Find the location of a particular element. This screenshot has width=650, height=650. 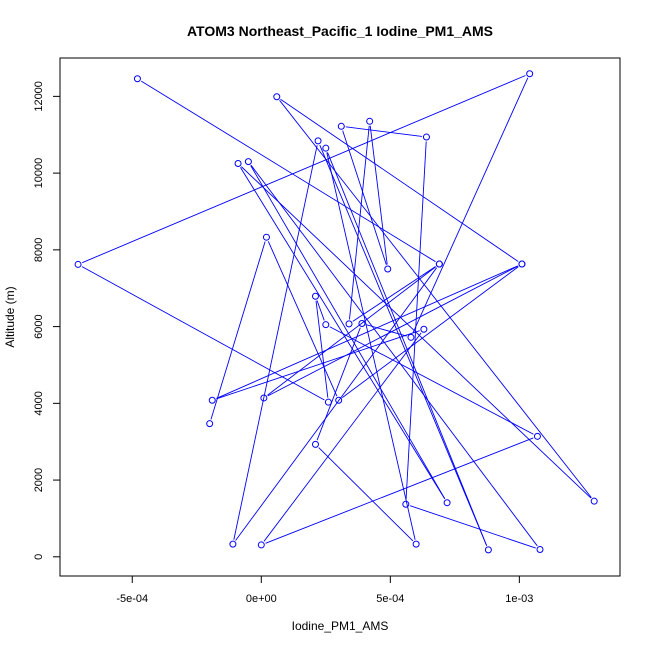

x-tick-label: 5e-04 is located at coordinates (390, 599).